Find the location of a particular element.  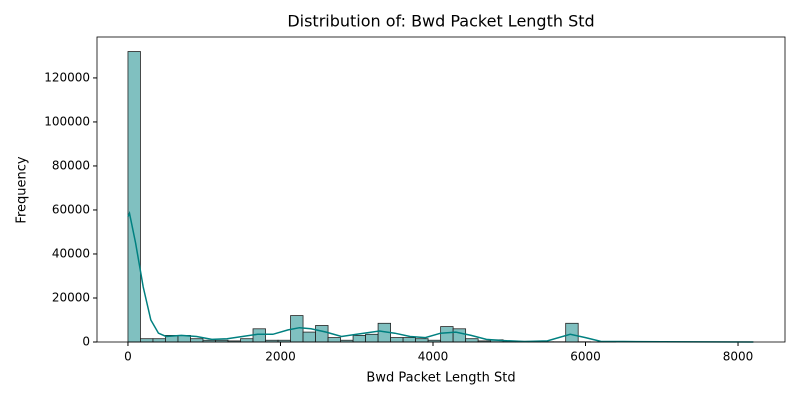

x-axis-label: Bwd Packet Length Std is located at coordinates (440, 378).